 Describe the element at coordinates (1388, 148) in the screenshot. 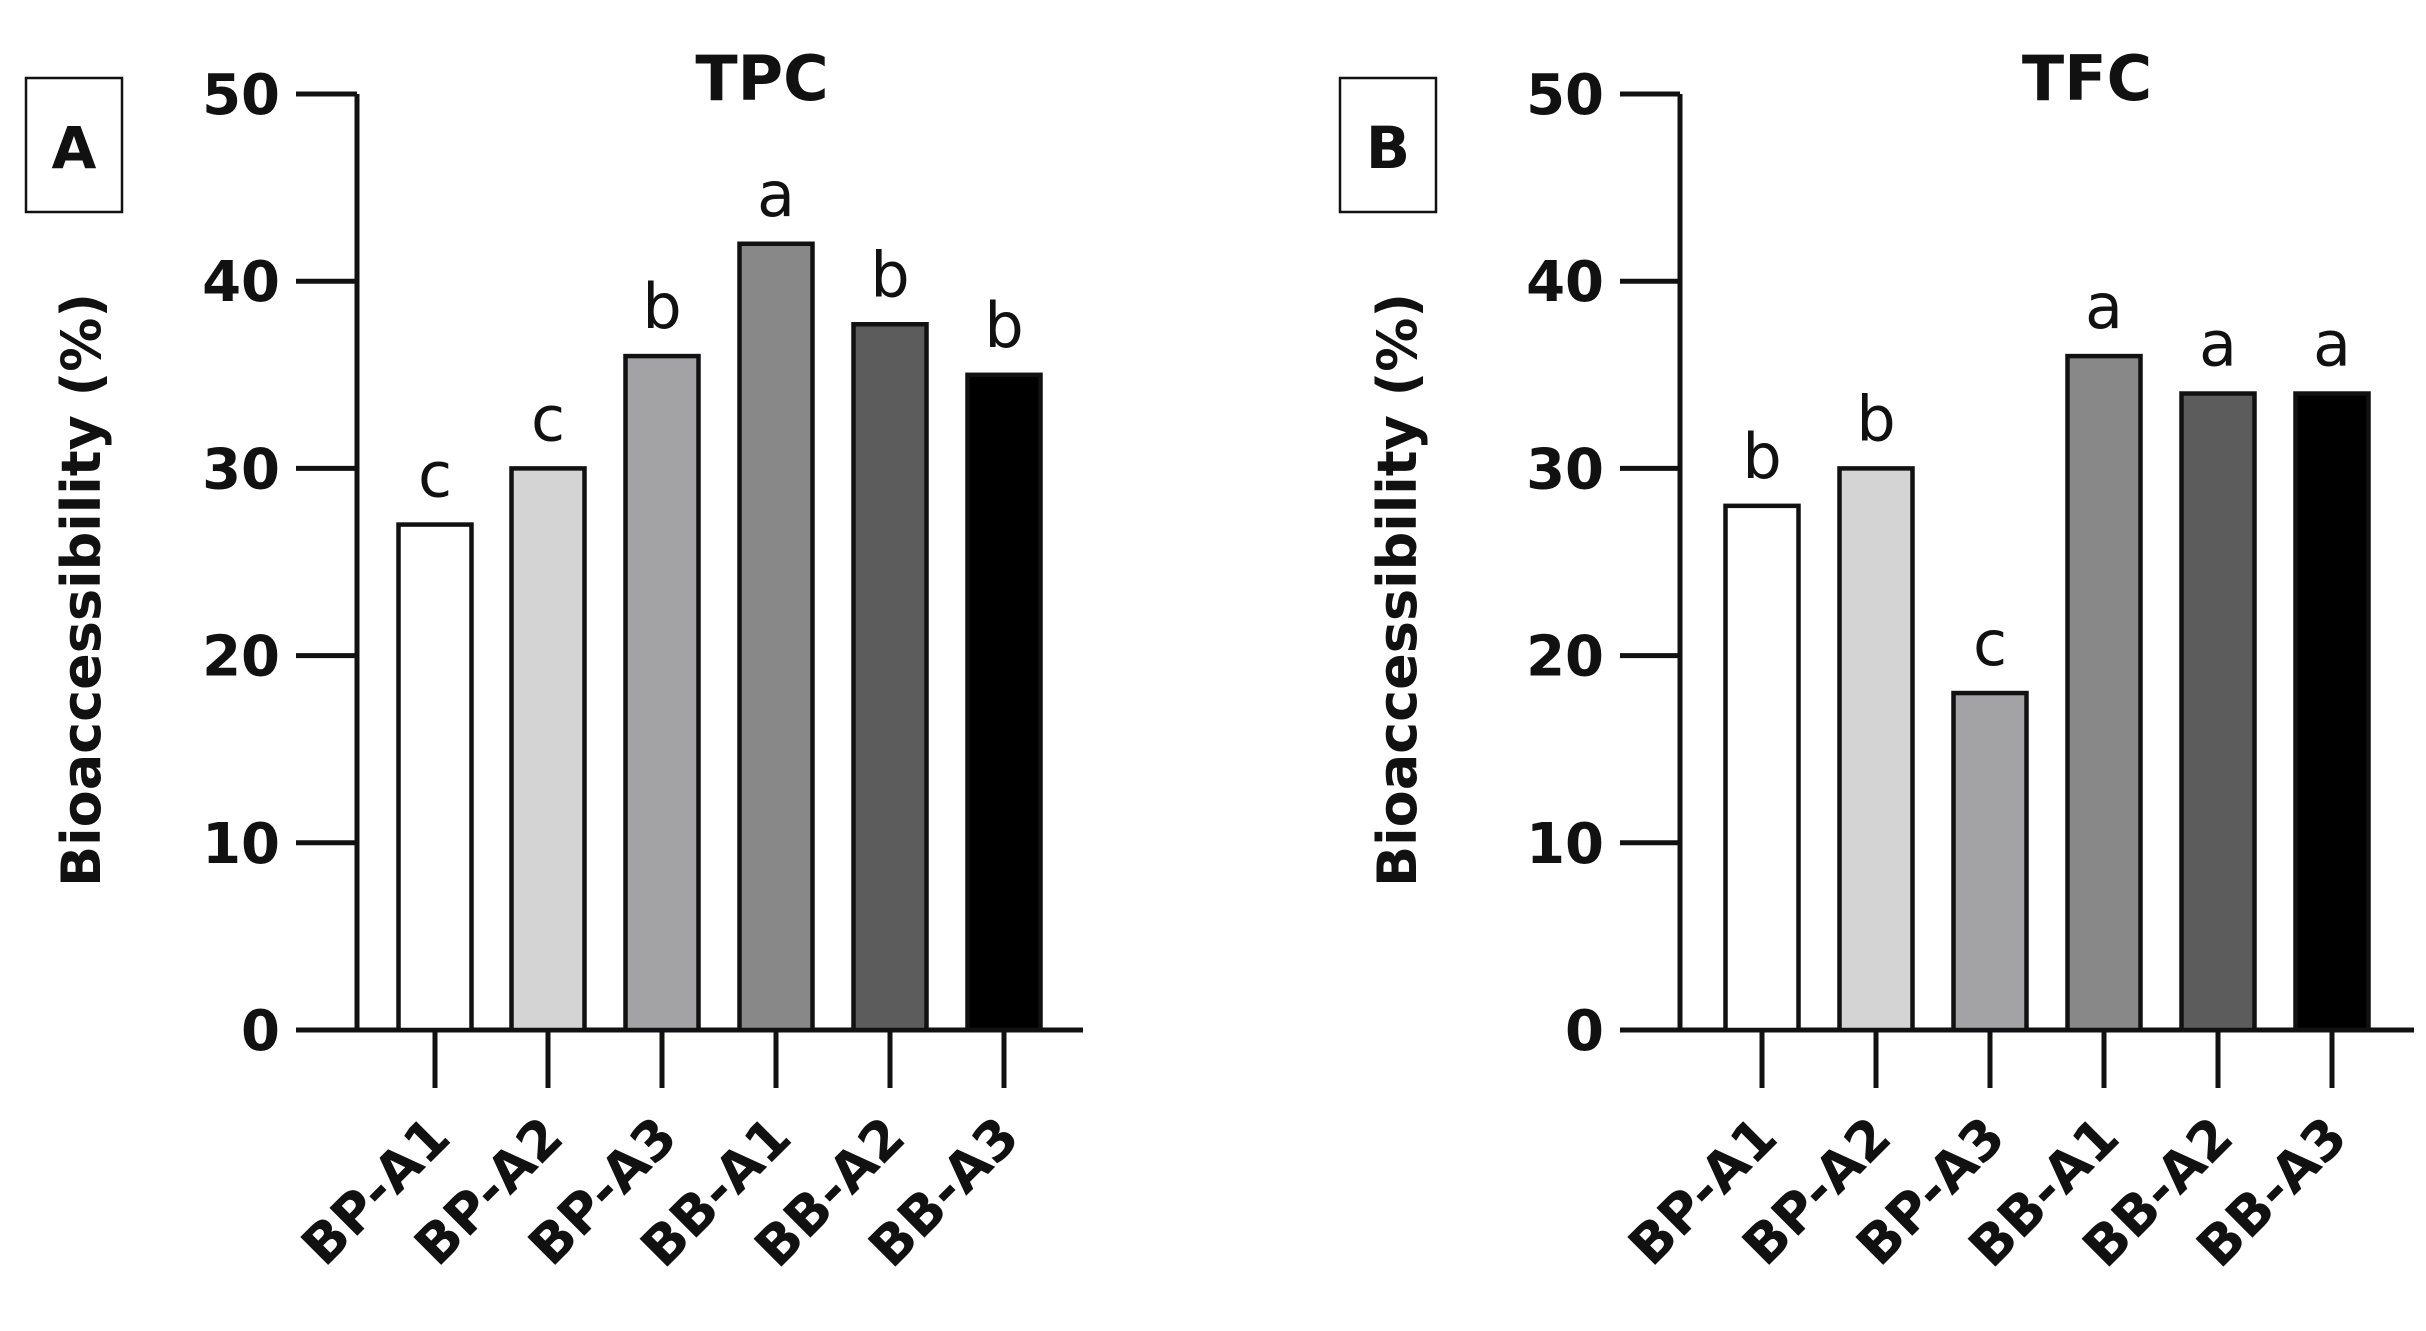

I see `panel-tag: B` at that location.